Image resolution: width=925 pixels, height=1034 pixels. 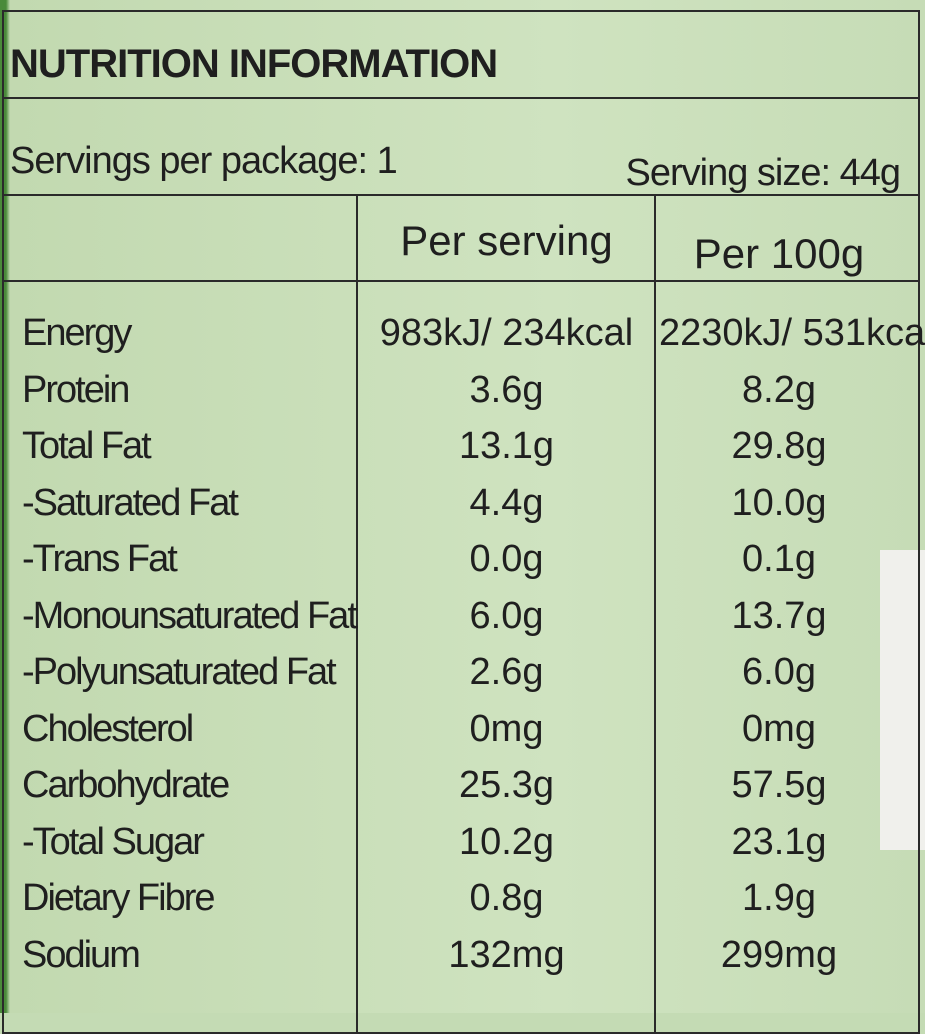 I want to click on nutrient-row: -Monounsaturated Fat 6.0g 13.7g, so click(x=461, y=623).